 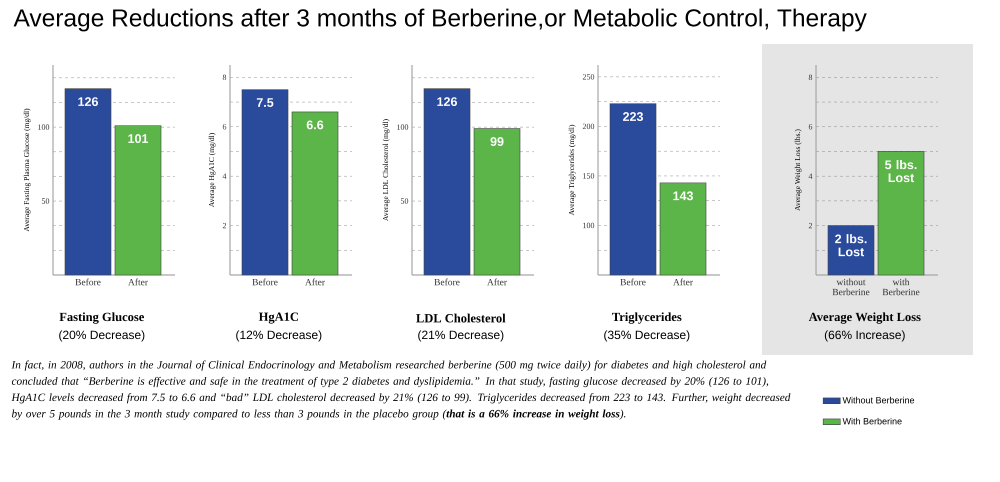 I want to click on text: (66% Increase), so click(x=864, y=336).